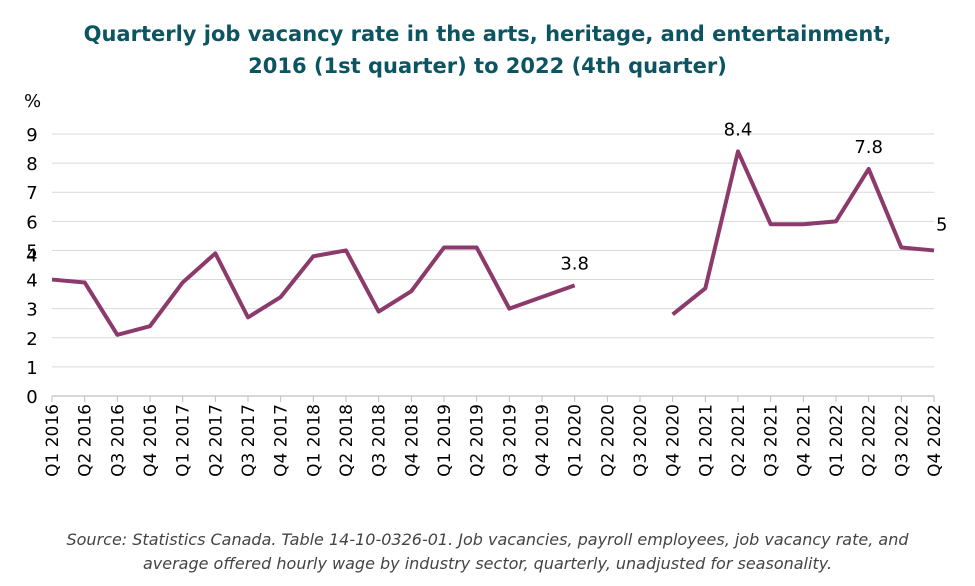 This screenshot has height=586, width=975. I want to click on x-tick-label: Q4 2020, so click(674, 440).